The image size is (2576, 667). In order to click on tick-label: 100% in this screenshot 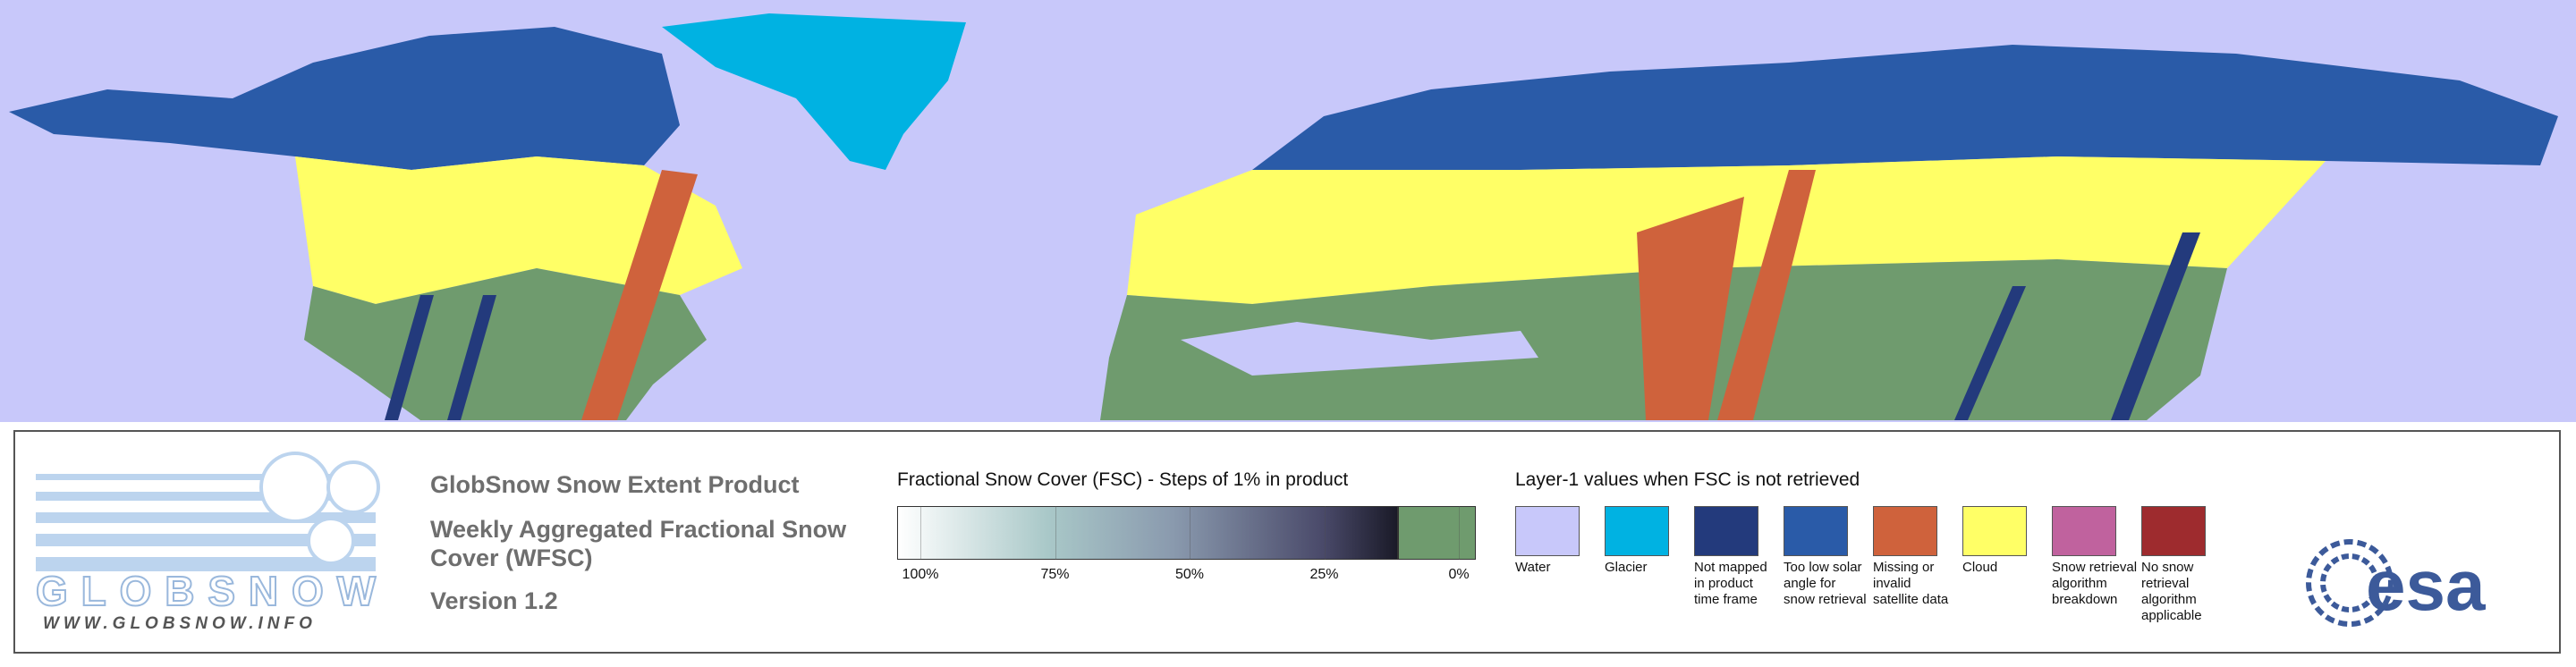, I will do `click(920, 574)`.